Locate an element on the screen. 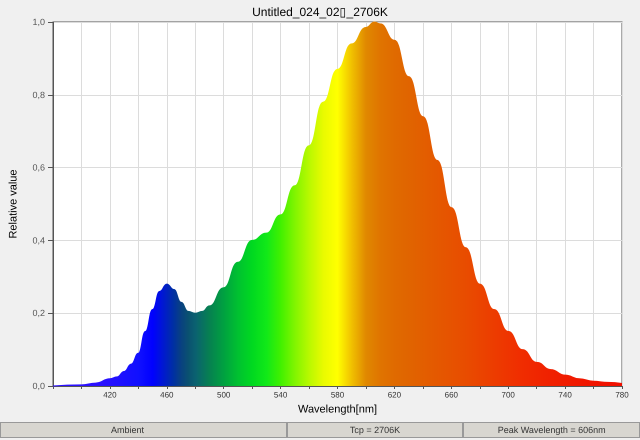  x-tick-label: 620 is located at coordinates (395, 395).